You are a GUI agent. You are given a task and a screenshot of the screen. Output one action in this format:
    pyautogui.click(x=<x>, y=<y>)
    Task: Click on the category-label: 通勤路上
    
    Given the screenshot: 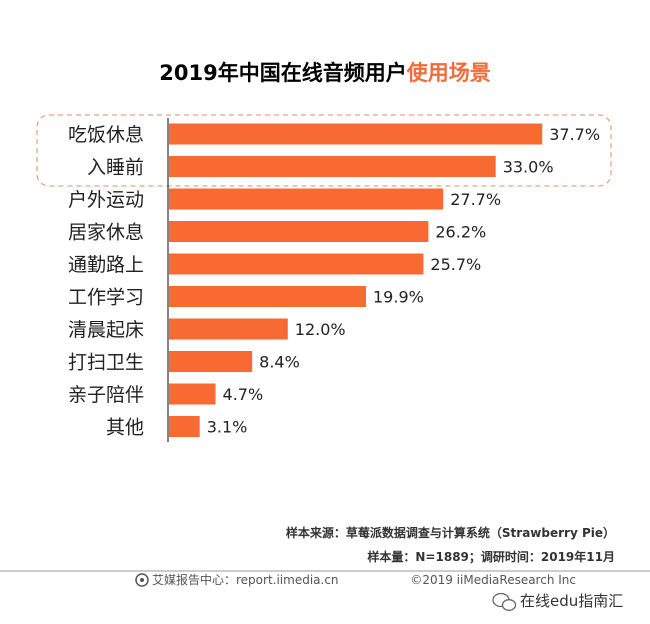 What is the action you would take?
    pyautogui.click(x=106, y=265)
    